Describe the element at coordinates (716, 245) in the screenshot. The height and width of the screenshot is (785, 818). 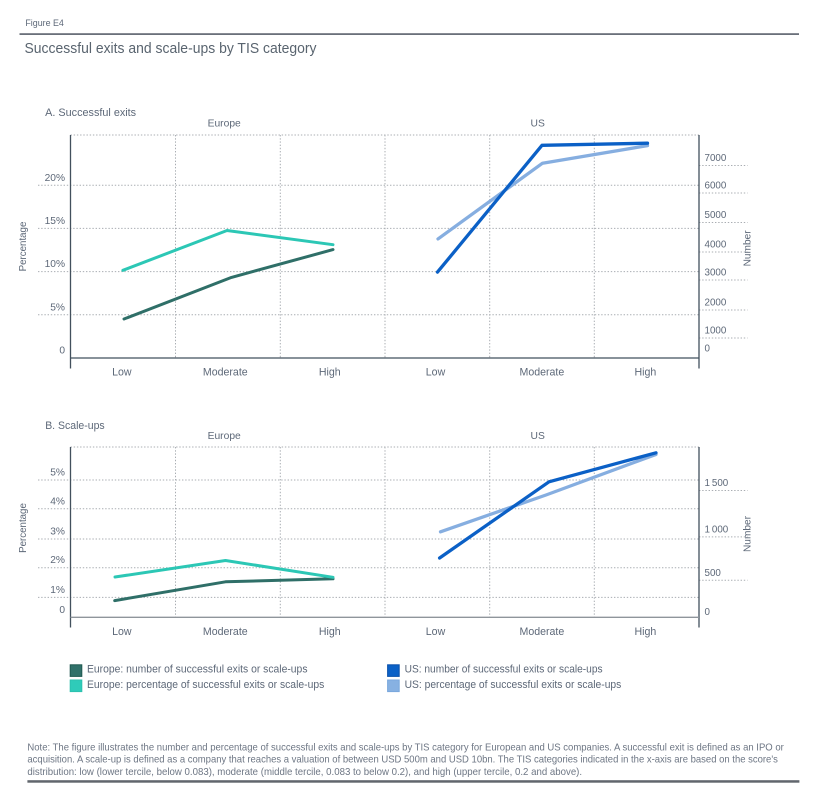
I see `svg-text: 4000` at that location.